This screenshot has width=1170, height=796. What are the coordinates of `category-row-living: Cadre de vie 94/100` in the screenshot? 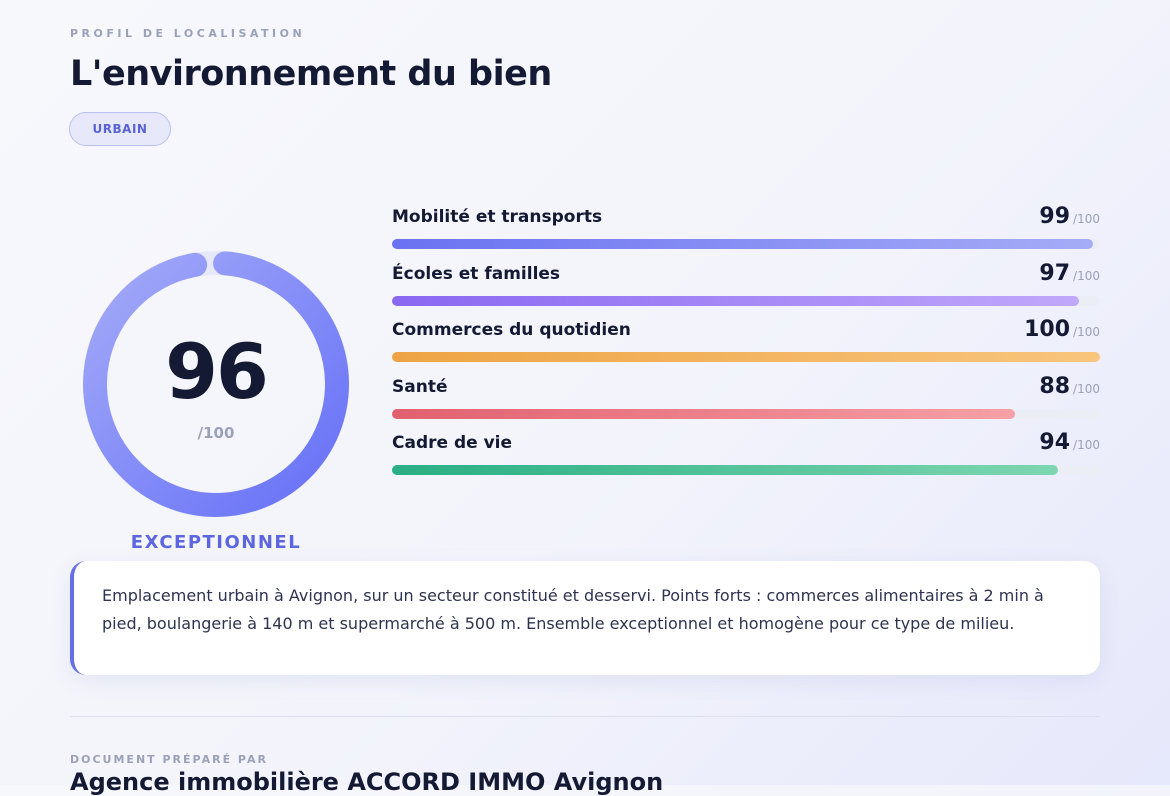 It's located at (746, 458).